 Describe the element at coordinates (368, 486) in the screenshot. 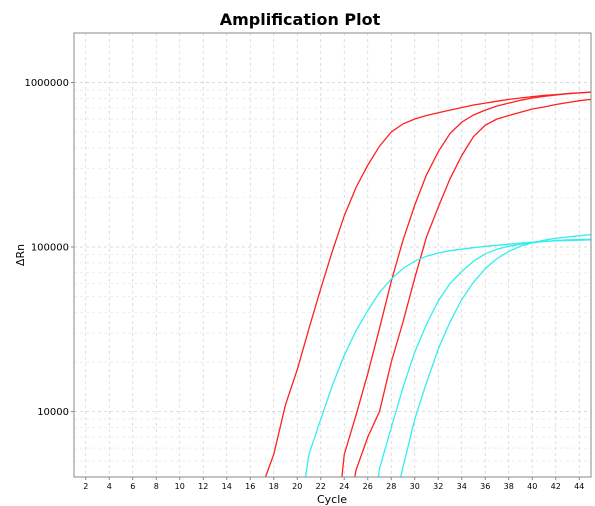

I see `x-tick-label: 26` at that location.